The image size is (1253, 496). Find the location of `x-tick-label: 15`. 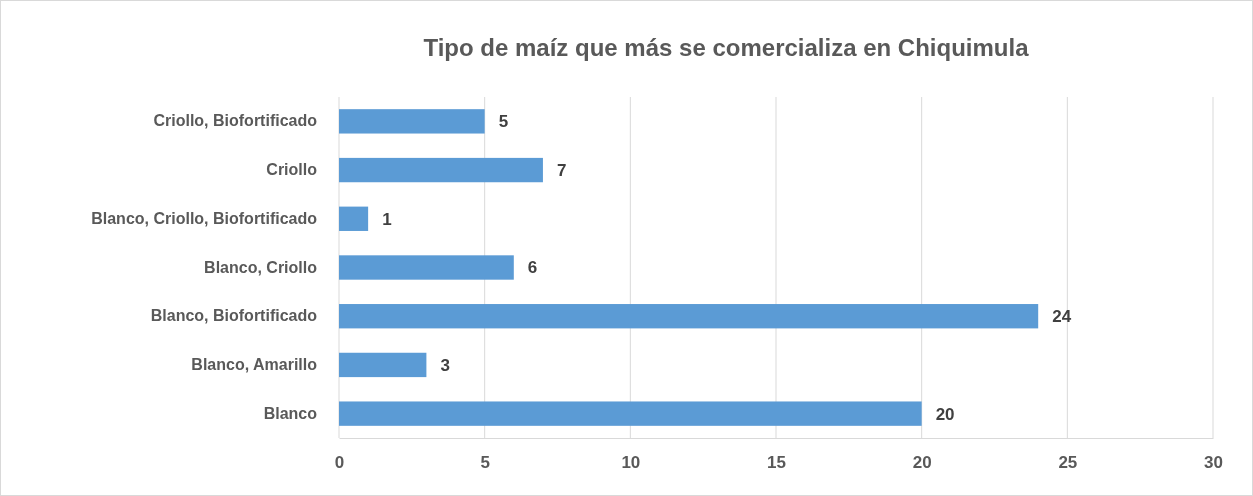

x-tick-label: 15 is located at coordinates (776, 463).